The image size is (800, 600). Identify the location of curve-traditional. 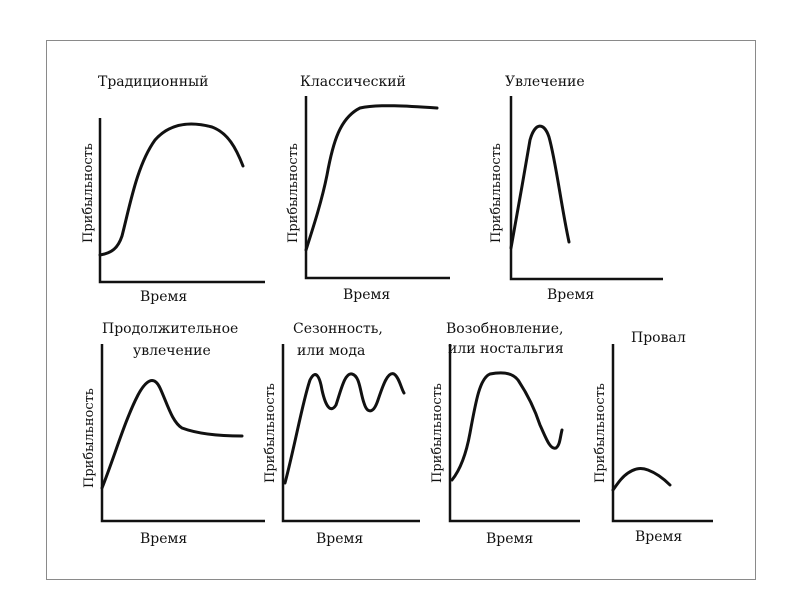
(171, 189).